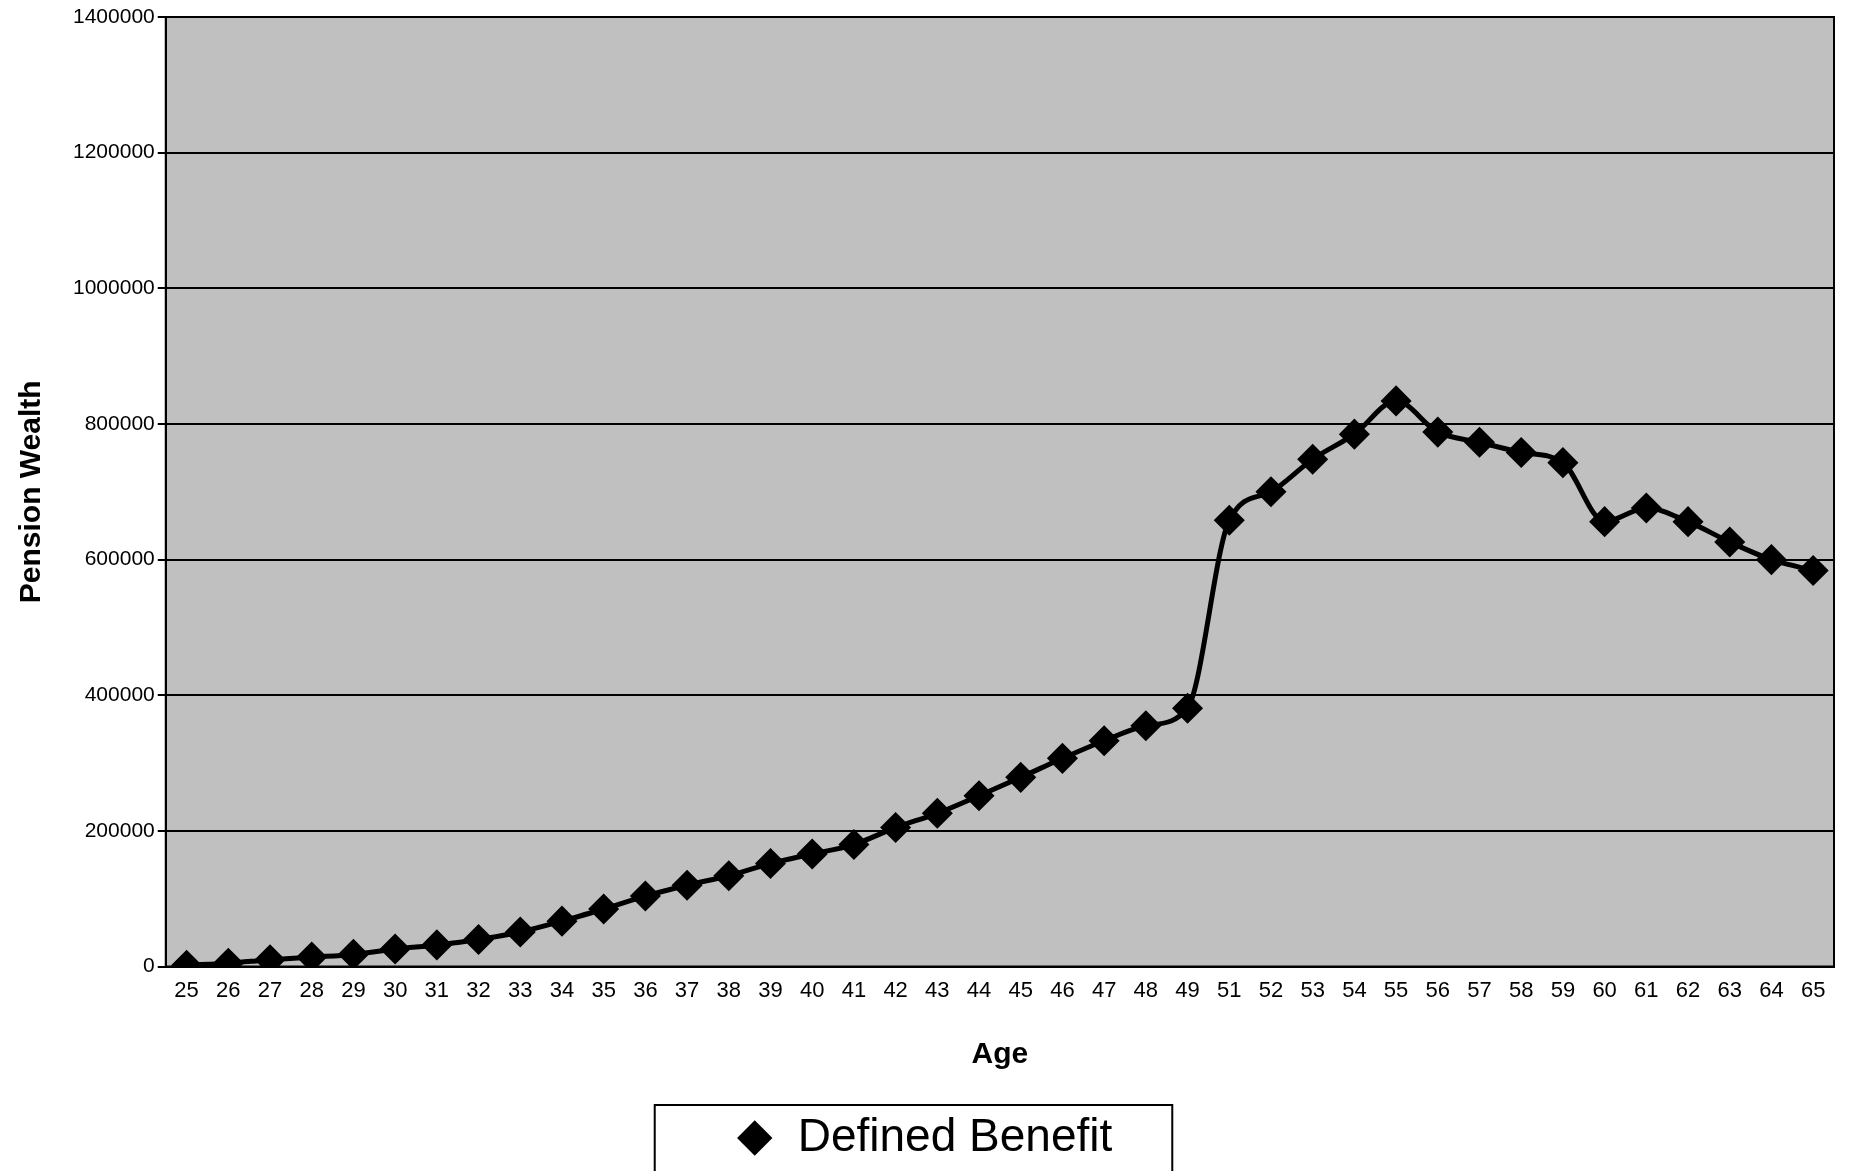 This screenshot has width=1851, height=1171. What do you see at coordinates (270, 989) in the screenshot?
I see `x-tick-label: 27` at bounding box center [270, 989].